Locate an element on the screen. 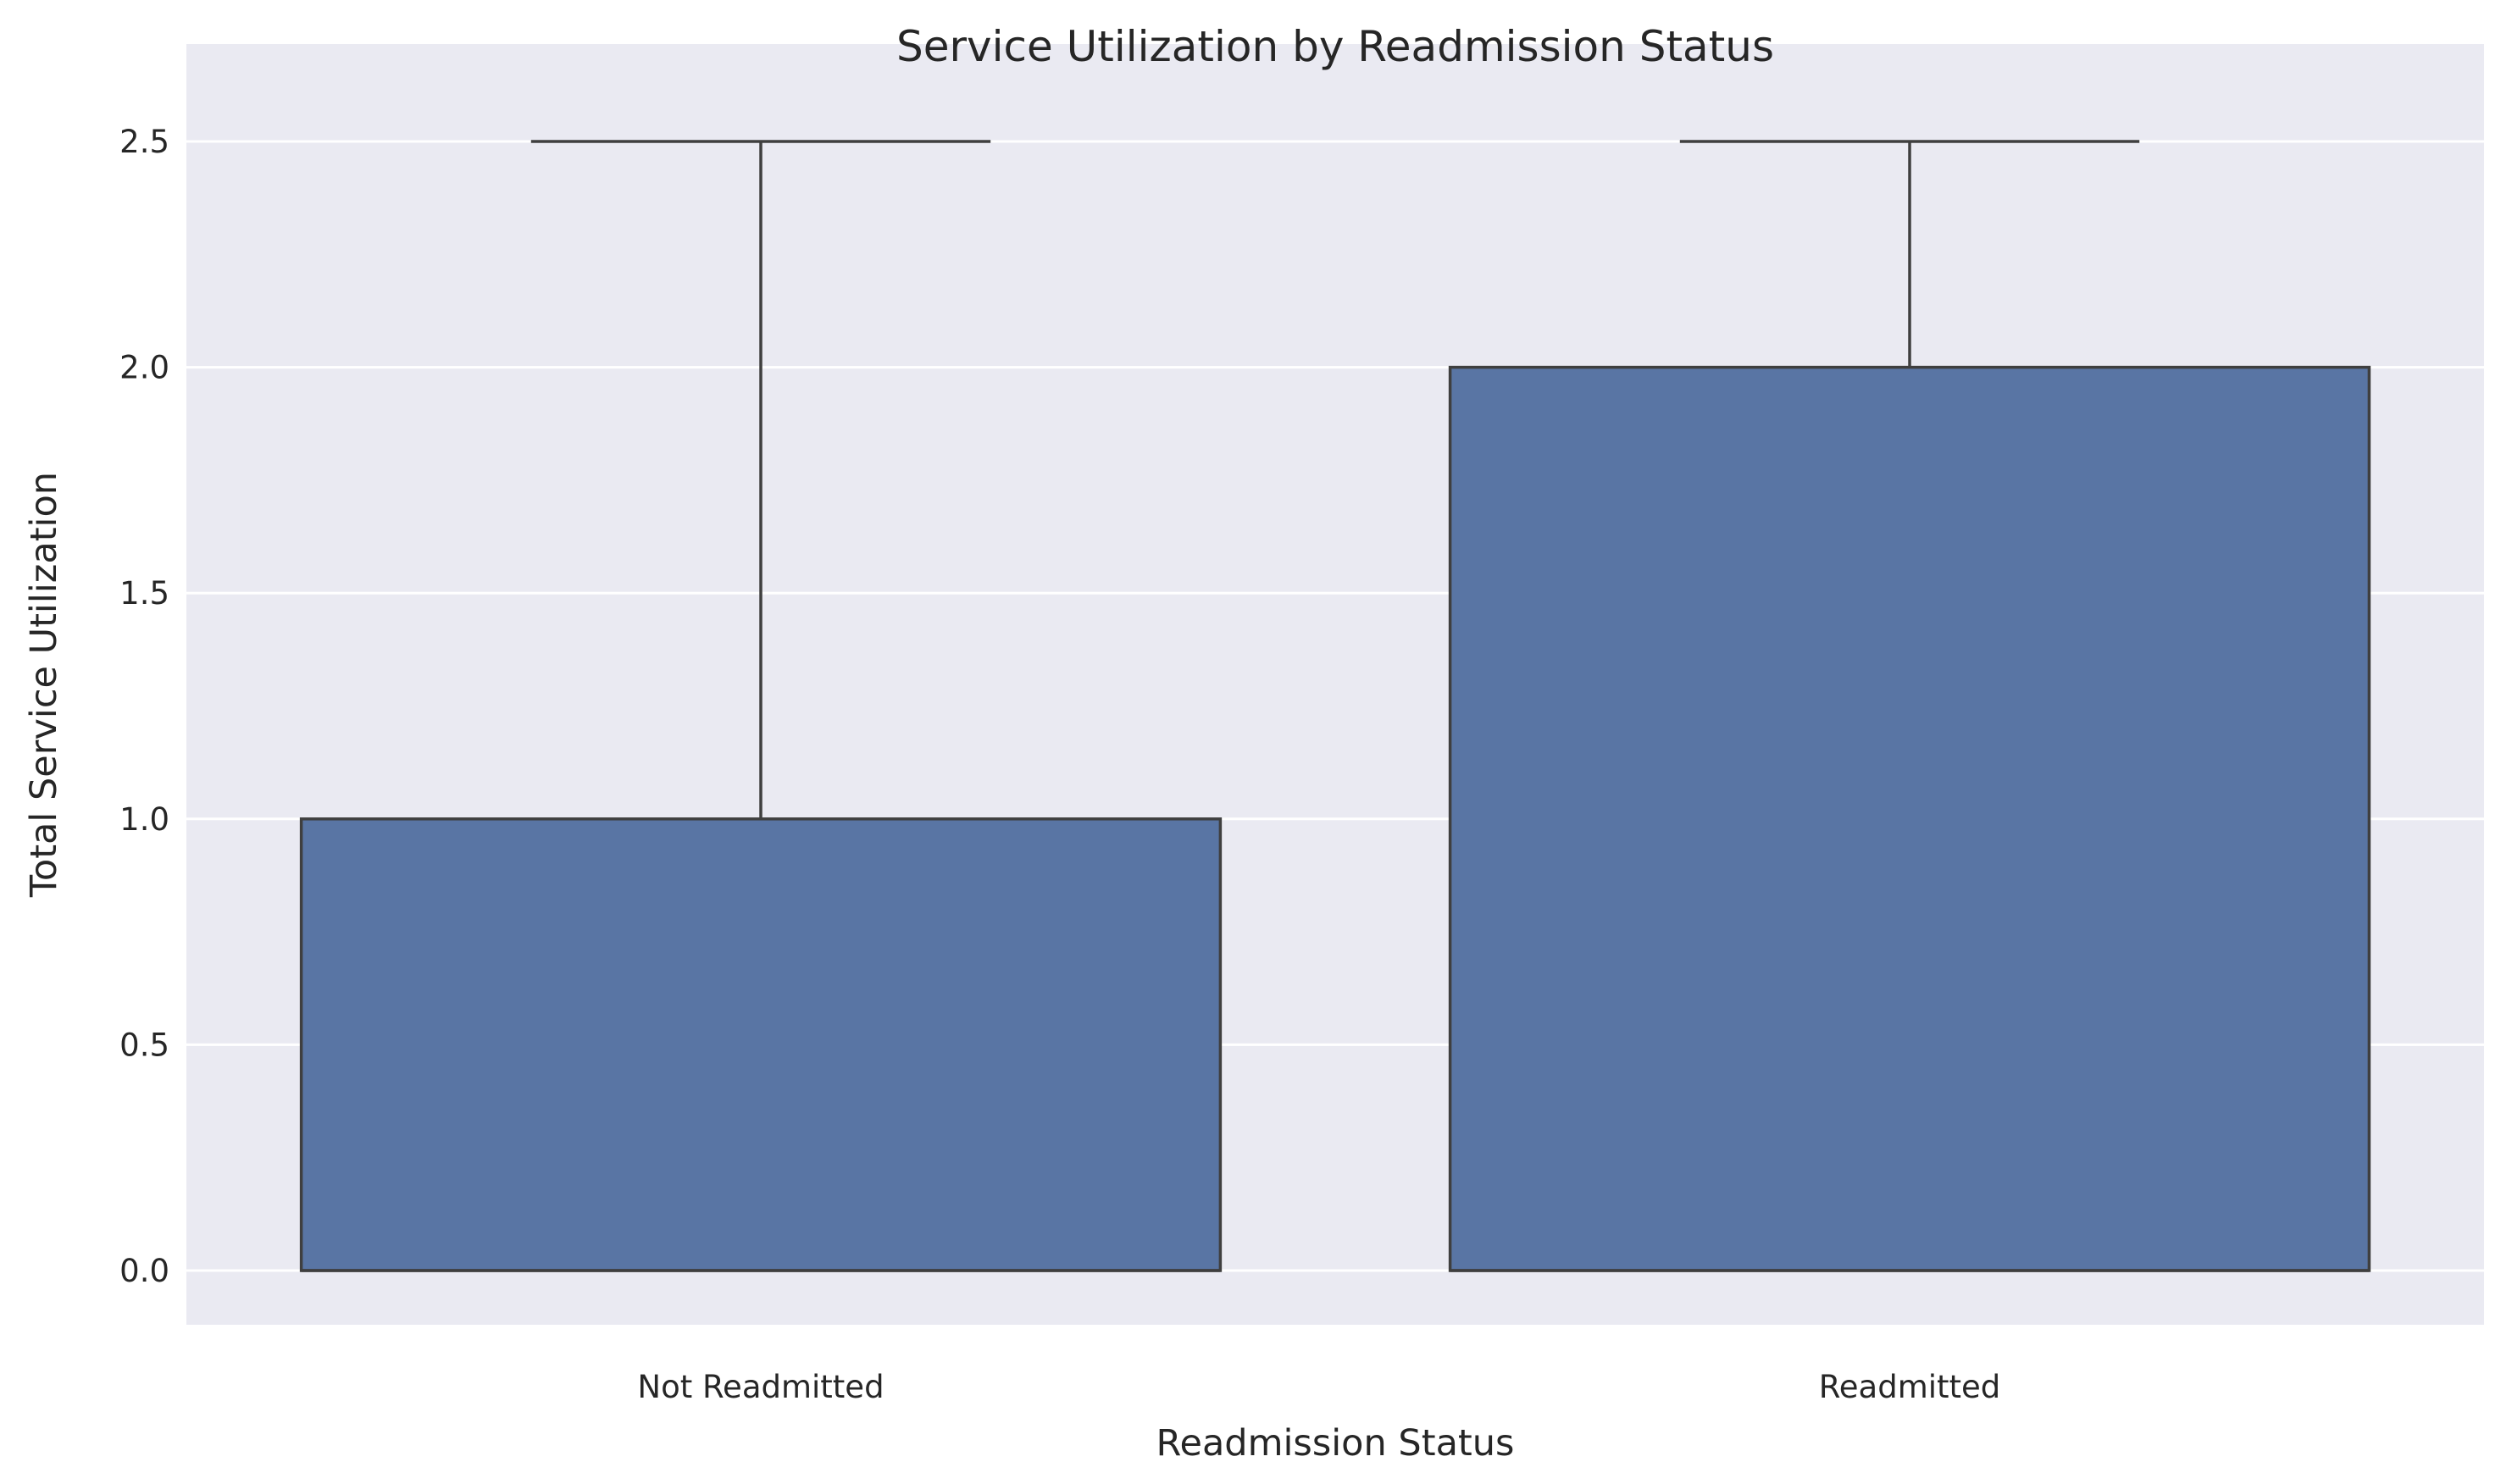  x-tick-labels: Not Readmitted Readmitted is located at coordinates (1318, 1387).